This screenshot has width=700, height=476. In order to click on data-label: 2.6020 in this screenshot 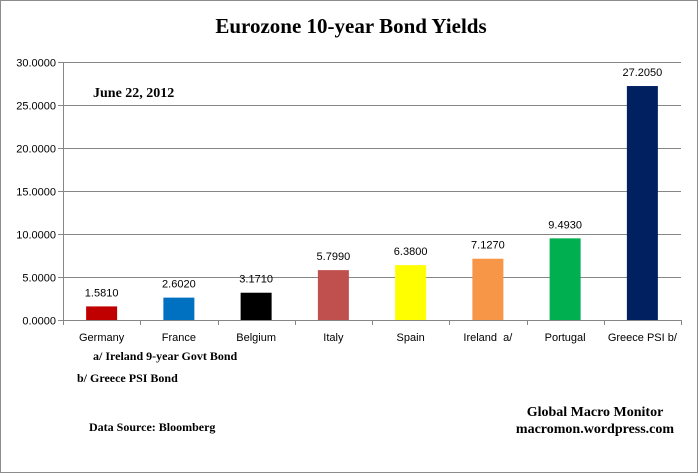, I will do `click(179, 285)`.